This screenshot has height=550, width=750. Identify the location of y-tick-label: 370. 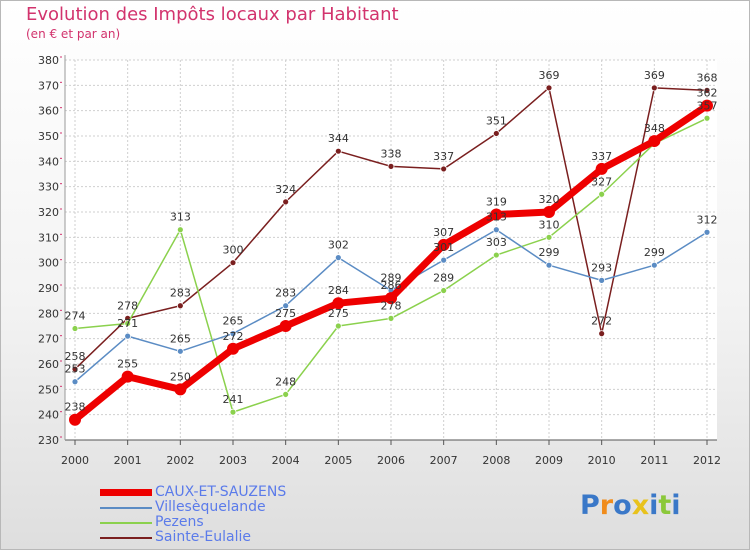
(48, 85).